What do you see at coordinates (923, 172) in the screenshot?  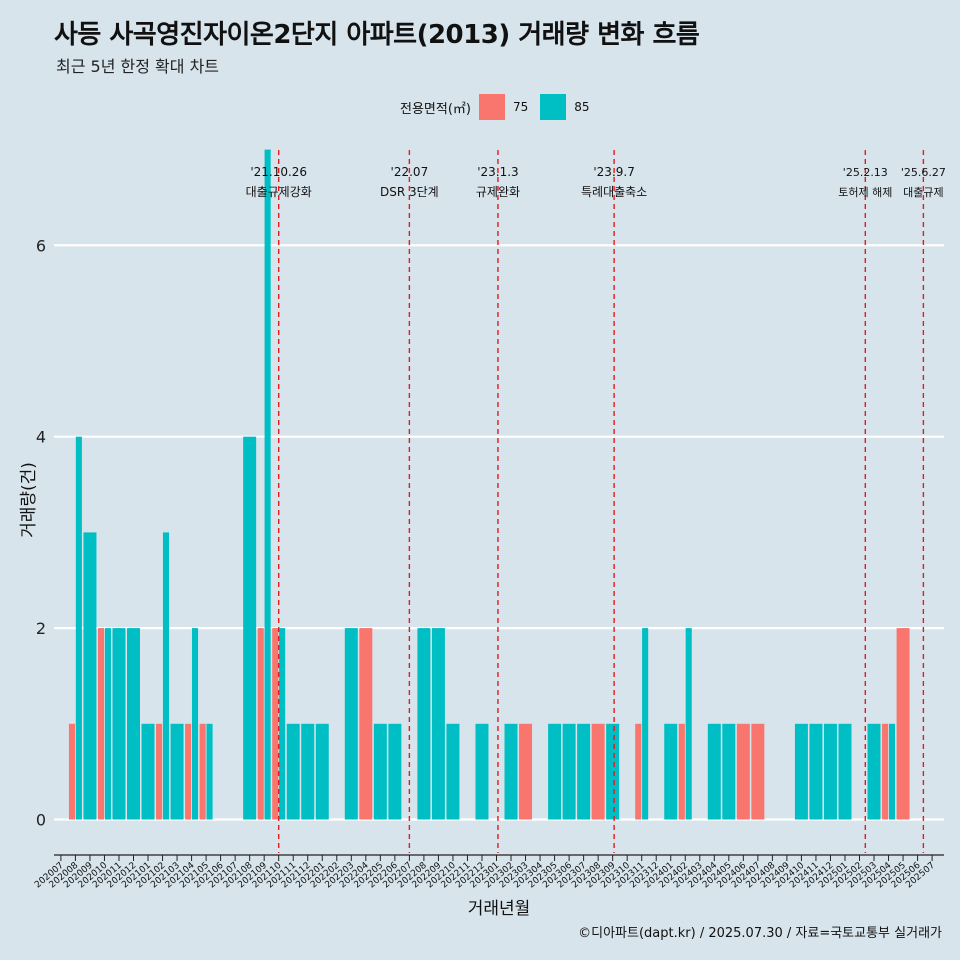 I see `event-date-5: '25.6.27` at bounding box center [923, 172].